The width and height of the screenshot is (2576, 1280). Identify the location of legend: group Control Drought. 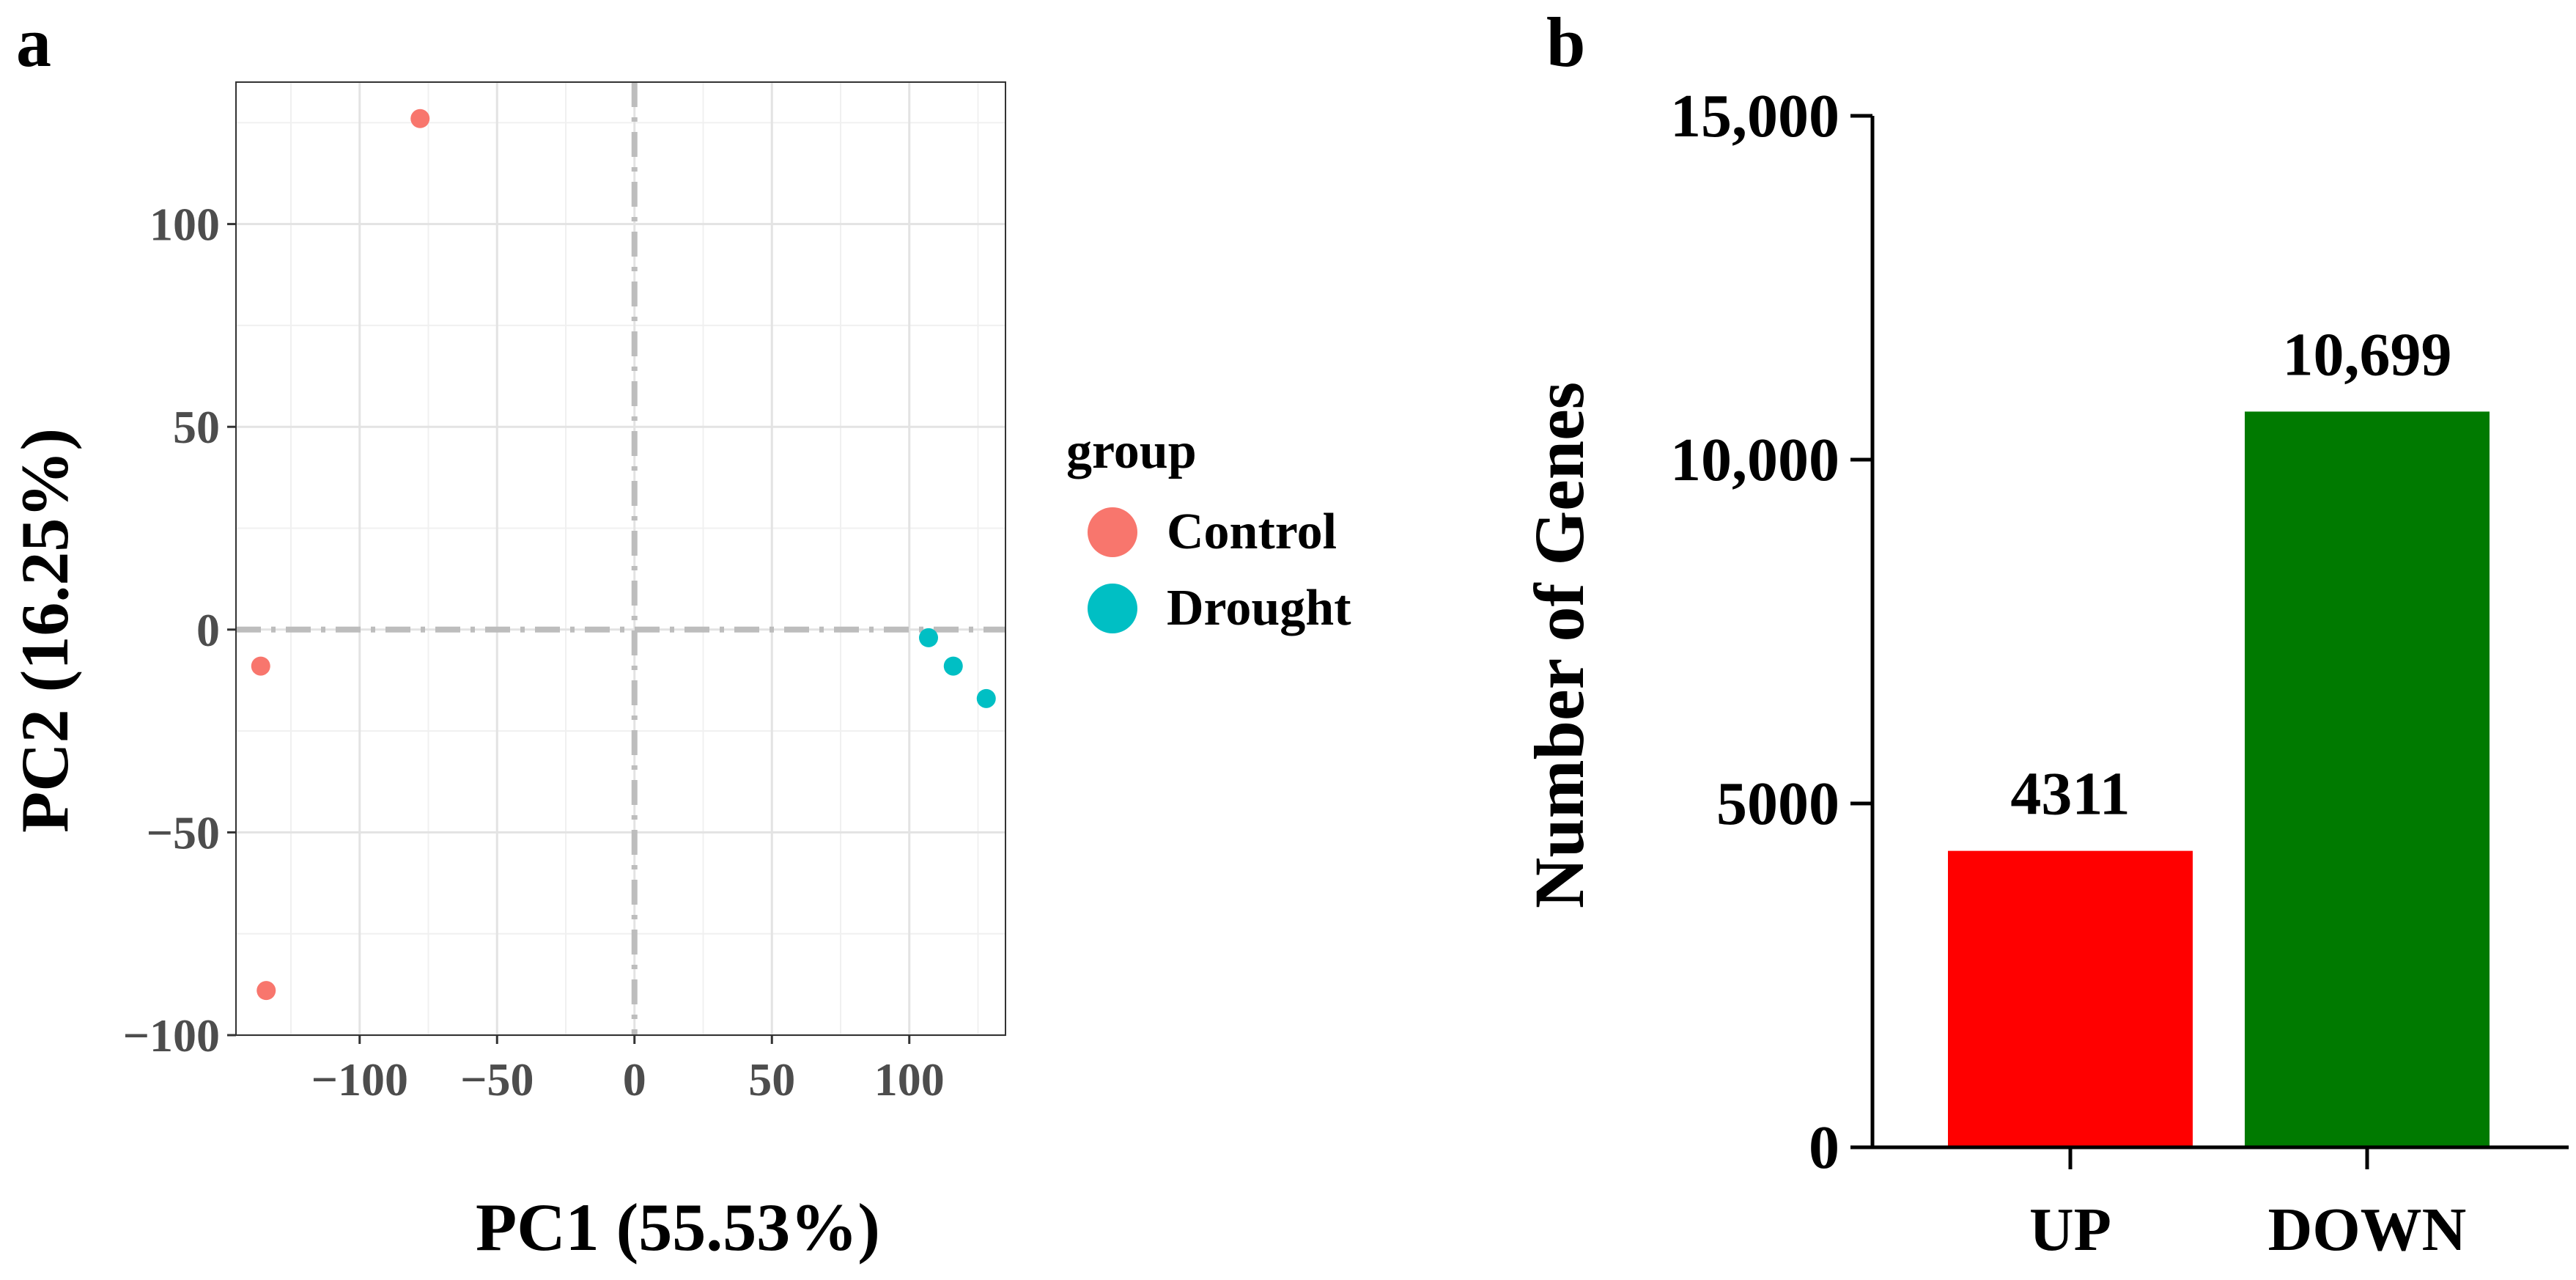
(1208, 529).